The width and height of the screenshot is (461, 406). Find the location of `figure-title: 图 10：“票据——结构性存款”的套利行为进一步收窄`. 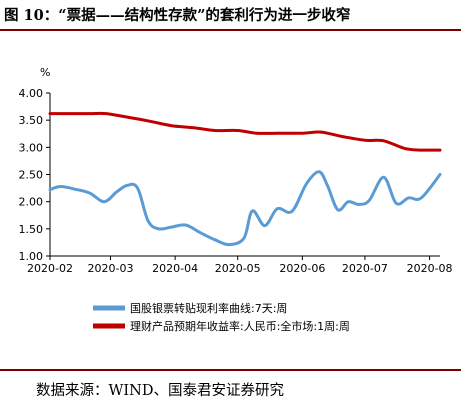

figure-title: 图 10：“票据——结构性存款”的套利行为进一步收窄 is located at coordinates (177, 15).